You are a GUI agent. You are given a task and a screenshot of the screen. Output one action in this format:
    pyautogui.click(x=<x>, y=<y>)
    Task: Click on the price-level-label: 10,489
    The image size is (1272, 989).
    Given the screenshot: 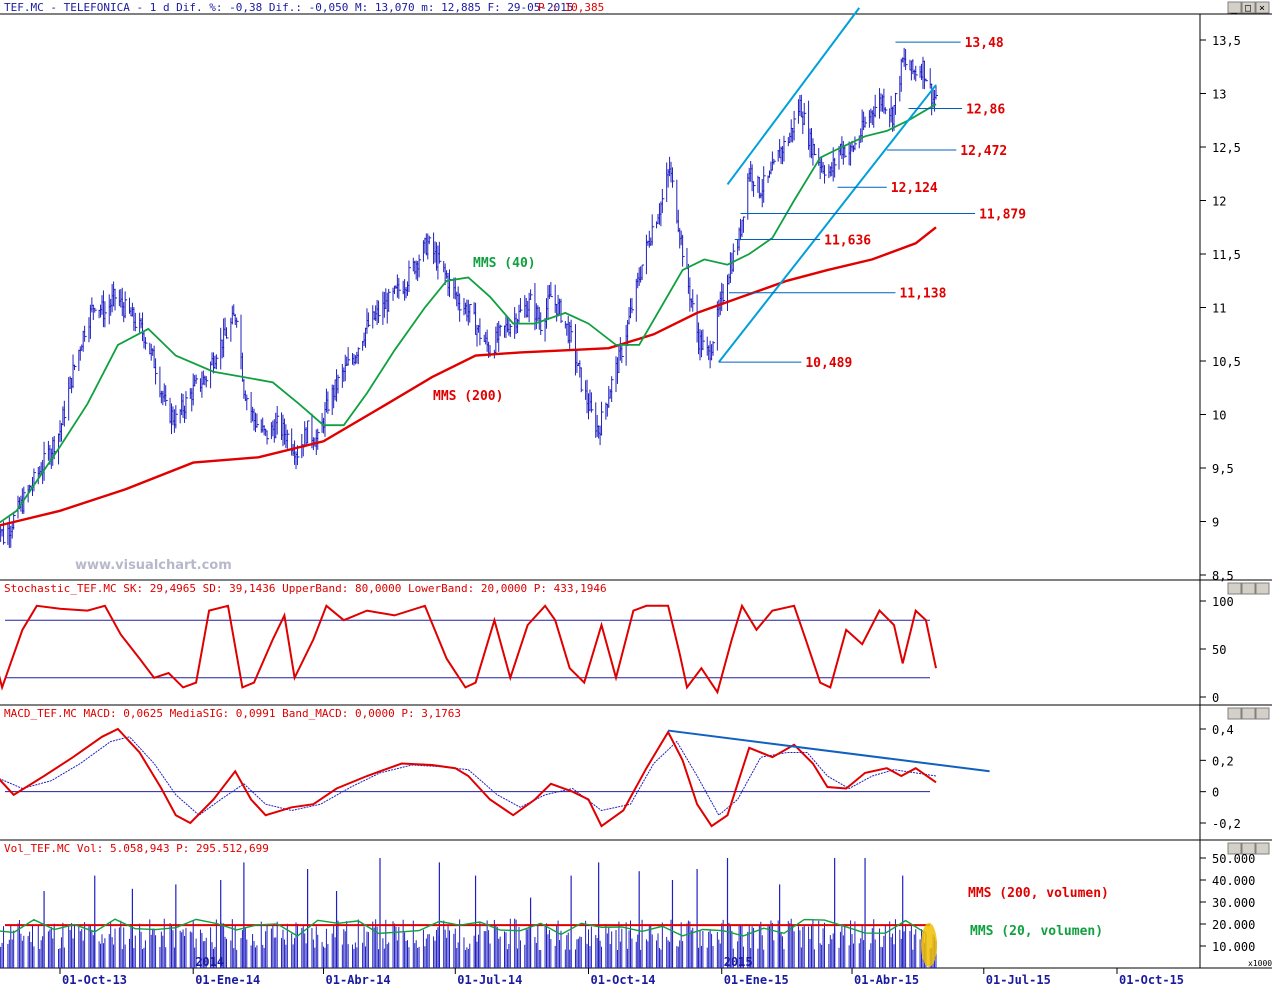 What is the action you would take?
    pyautogui.click(x=828, y=363)
    